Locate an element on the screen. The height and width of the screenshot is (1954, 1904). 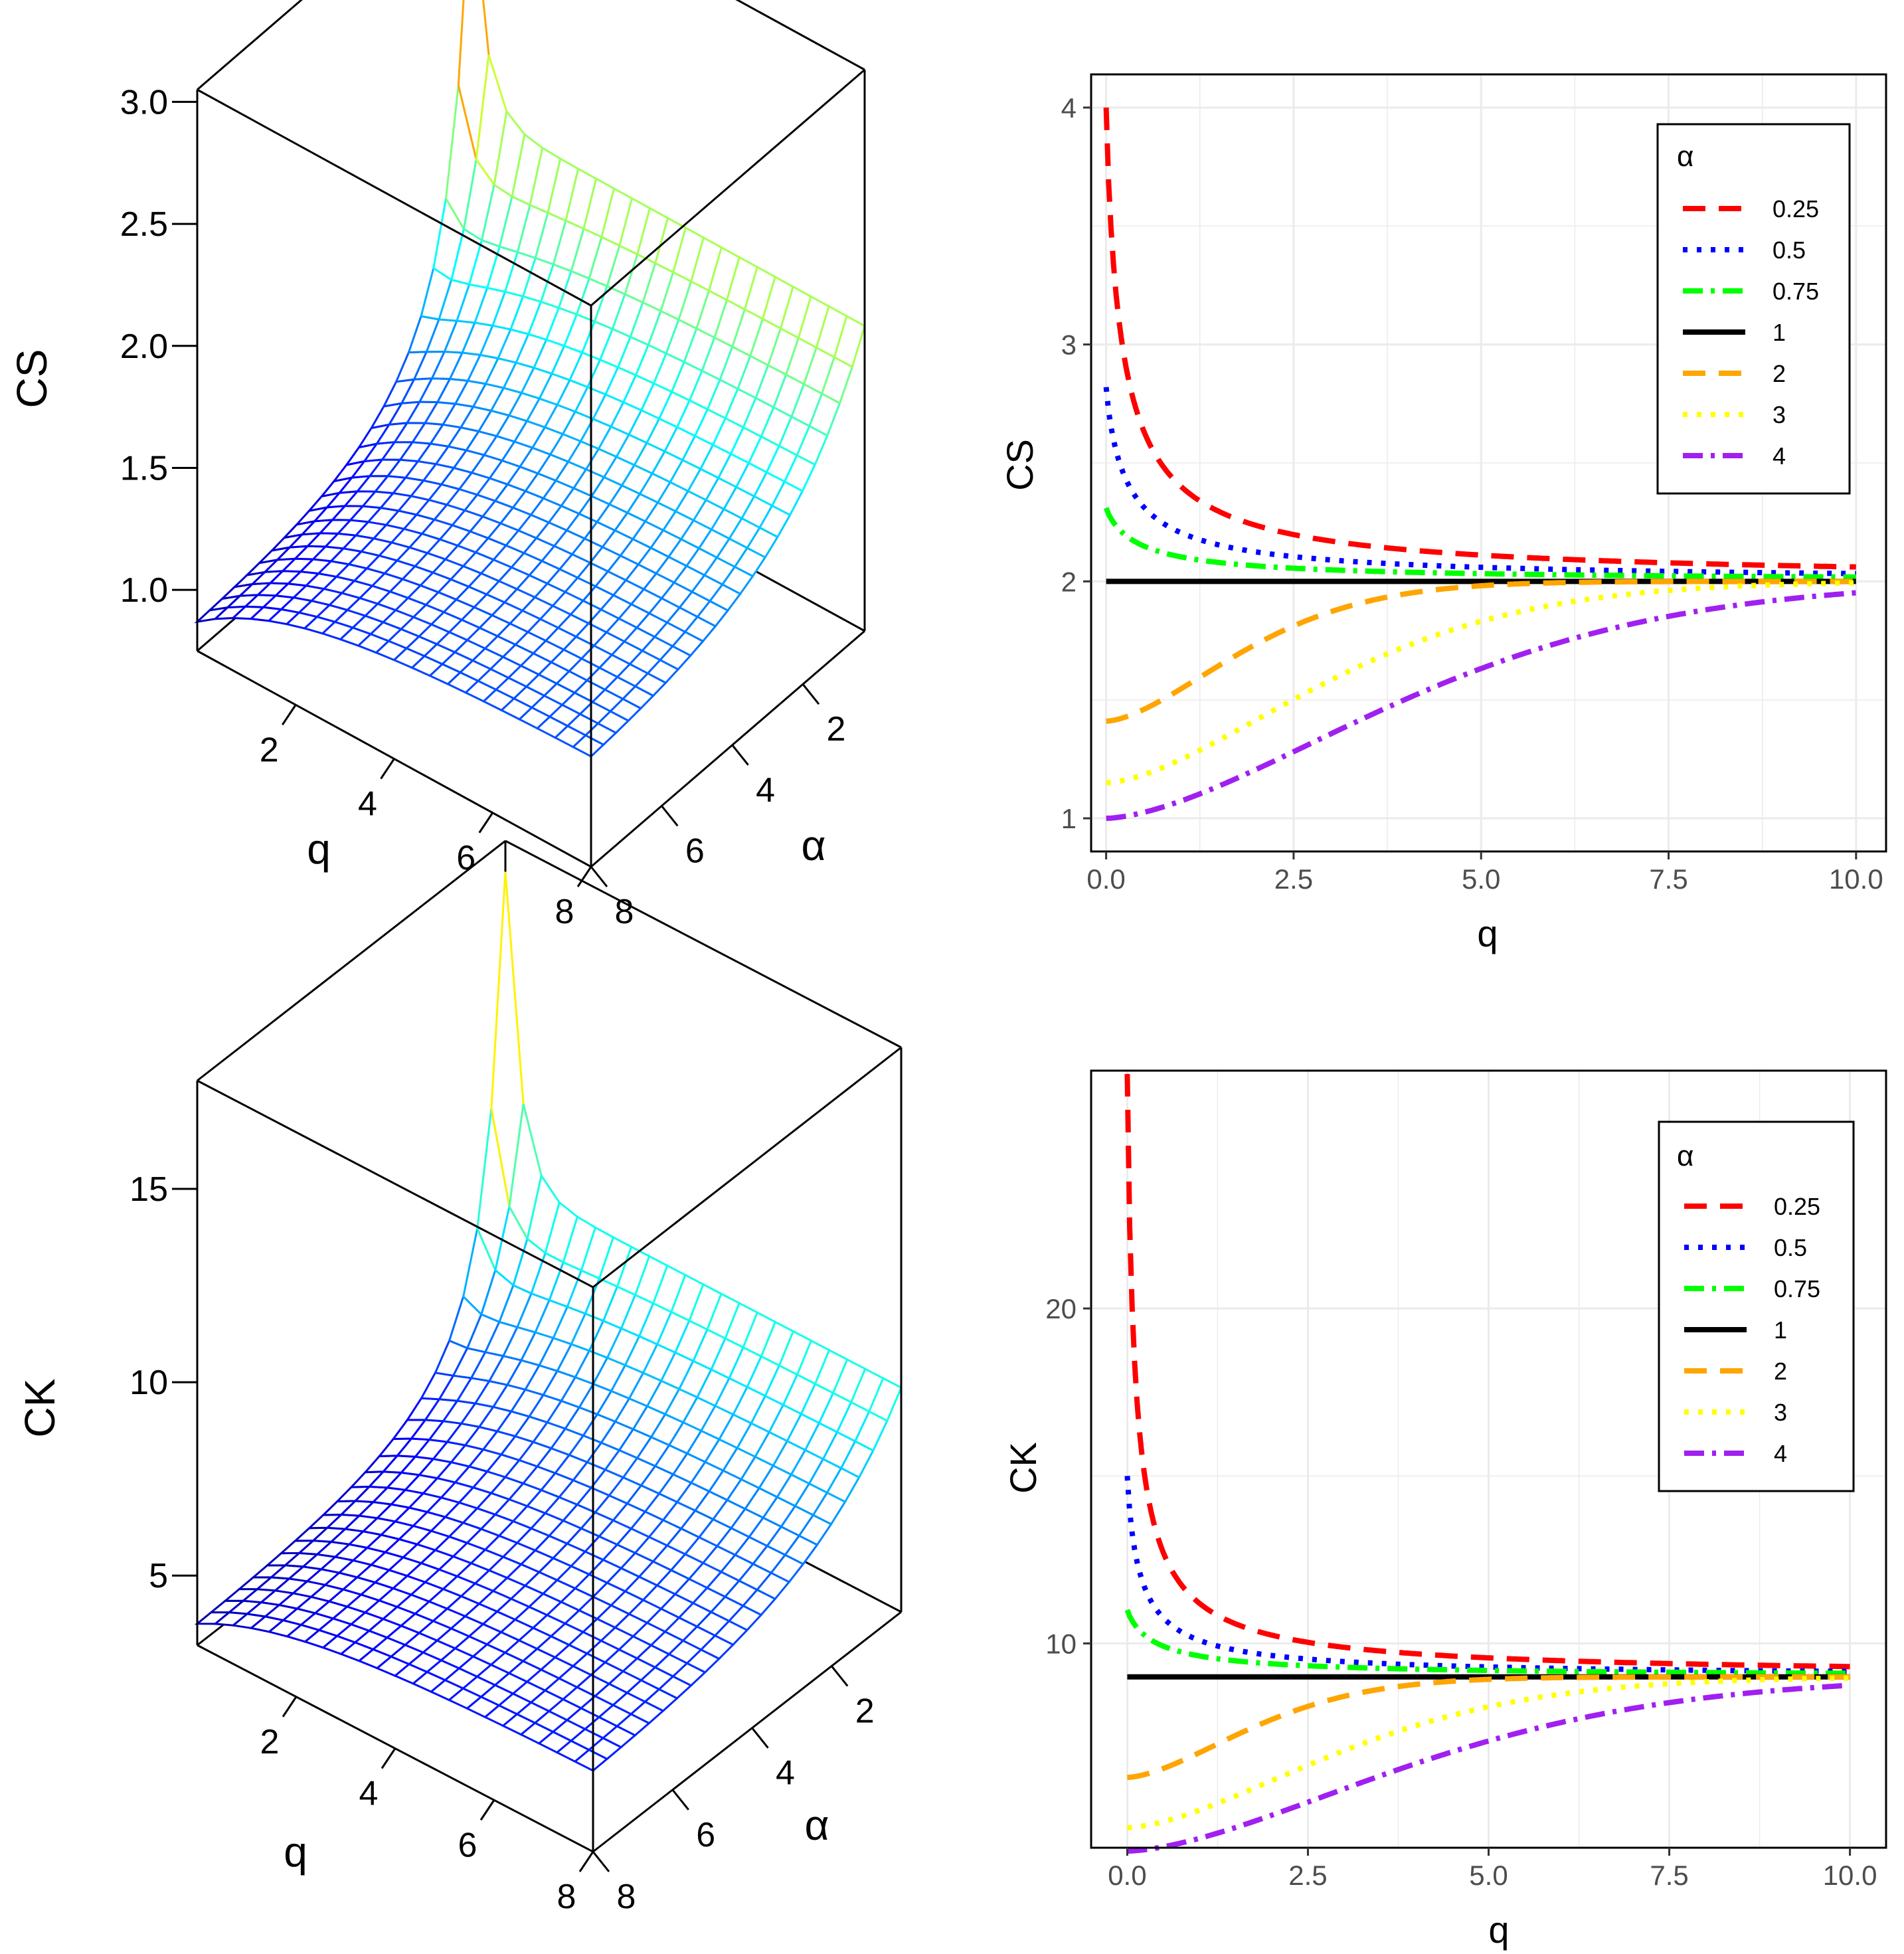
z-tick-label: 1.5 is located at coordinates (144, 468).